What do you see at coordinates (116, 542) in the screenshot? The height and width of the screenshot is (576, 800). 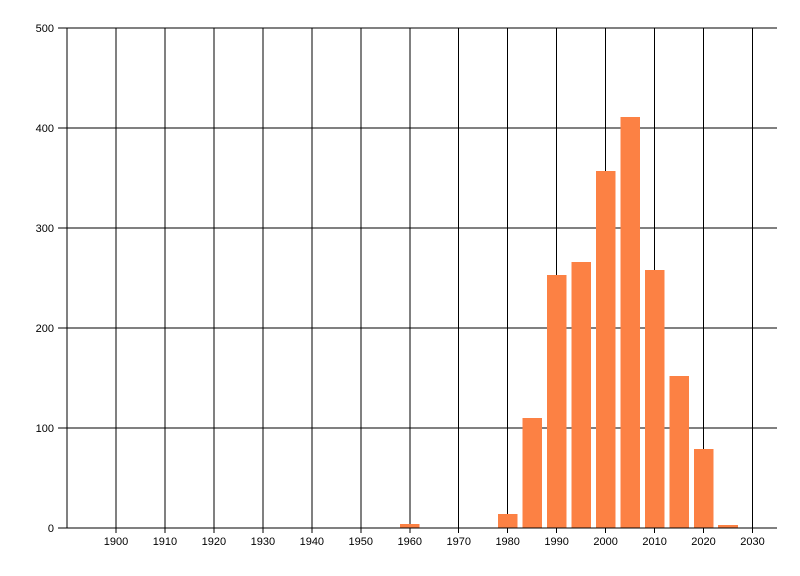 I see `x-tick-label: 1900` at bounding box center [116, 542].